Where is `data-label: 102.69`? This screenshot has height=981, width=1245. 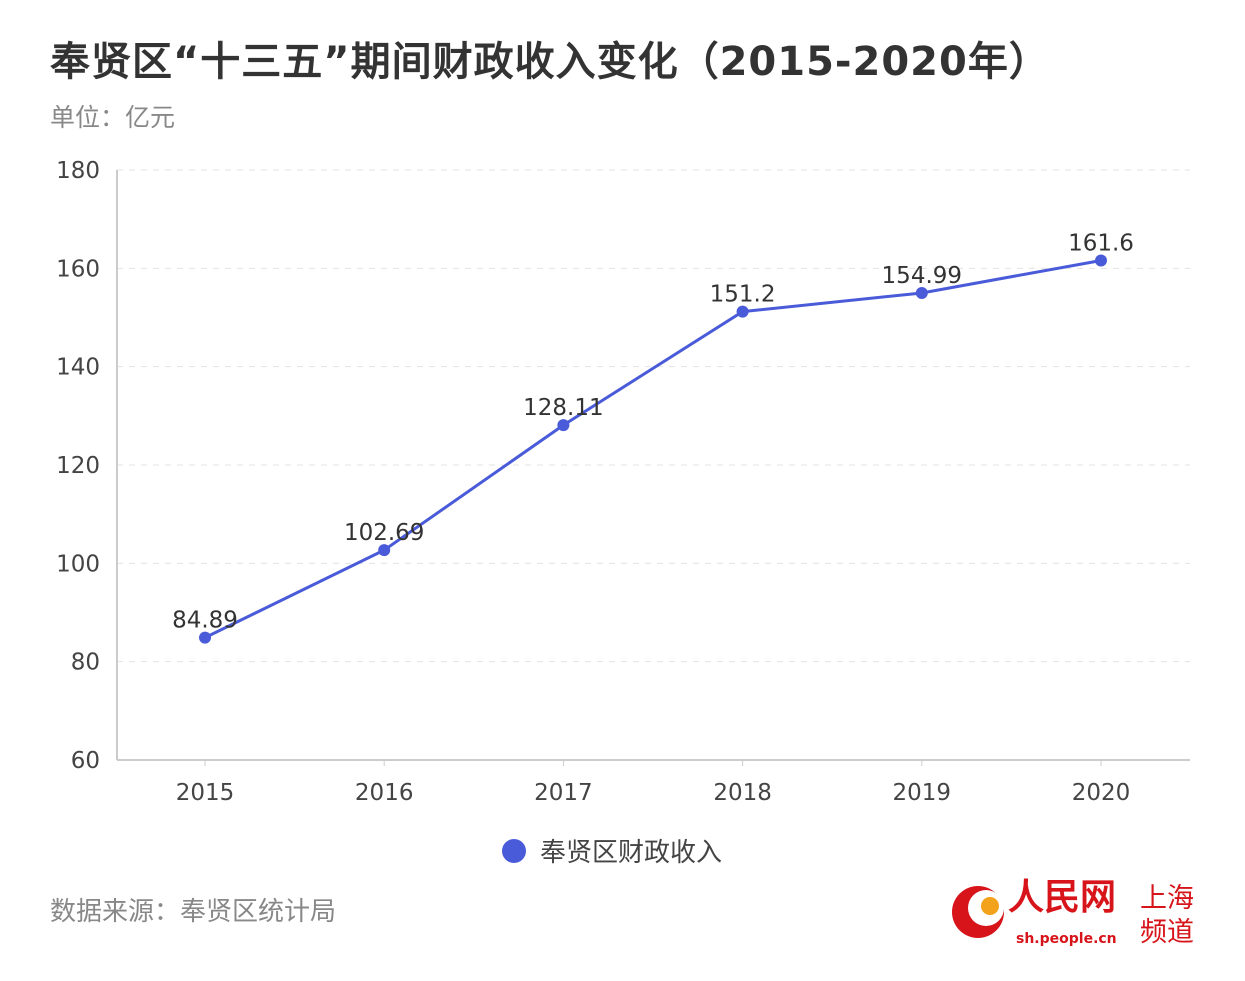 data-label: 102.69 is located at coordinates (384, 533).